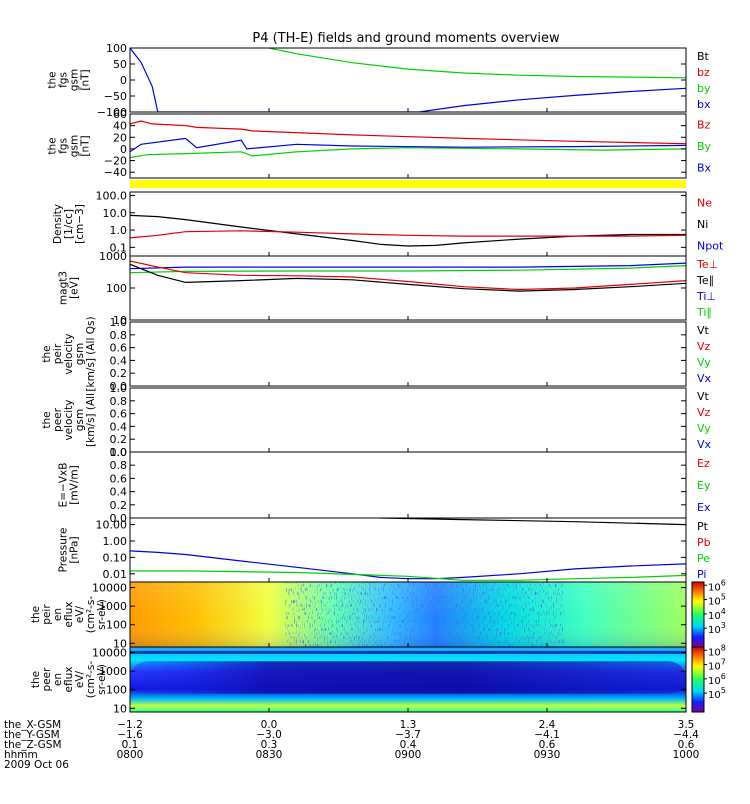 This screenshot has height=804, width=750. Describe the element at coordinates (704, 444) in the screenshot. I see `legend-item: Vx` at that location.